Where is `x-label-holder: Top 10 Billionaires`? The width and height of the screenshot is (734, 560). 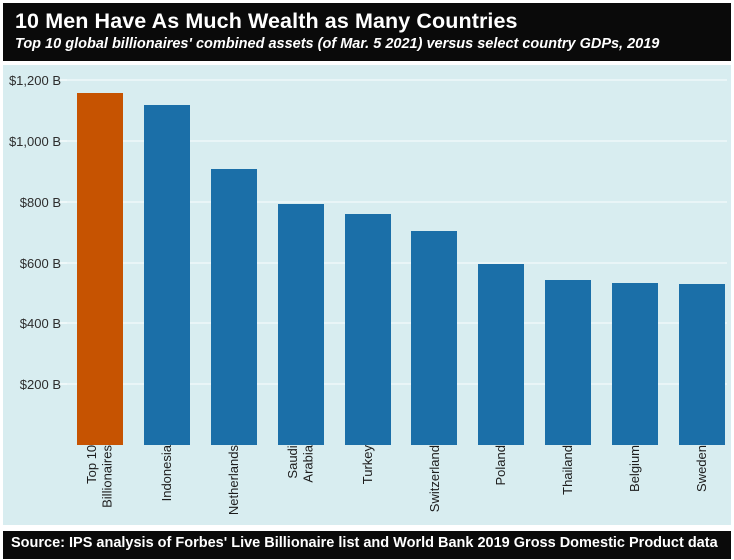
x-label-holder: Top 10 Billionaires is located at coordinates (99, 485).